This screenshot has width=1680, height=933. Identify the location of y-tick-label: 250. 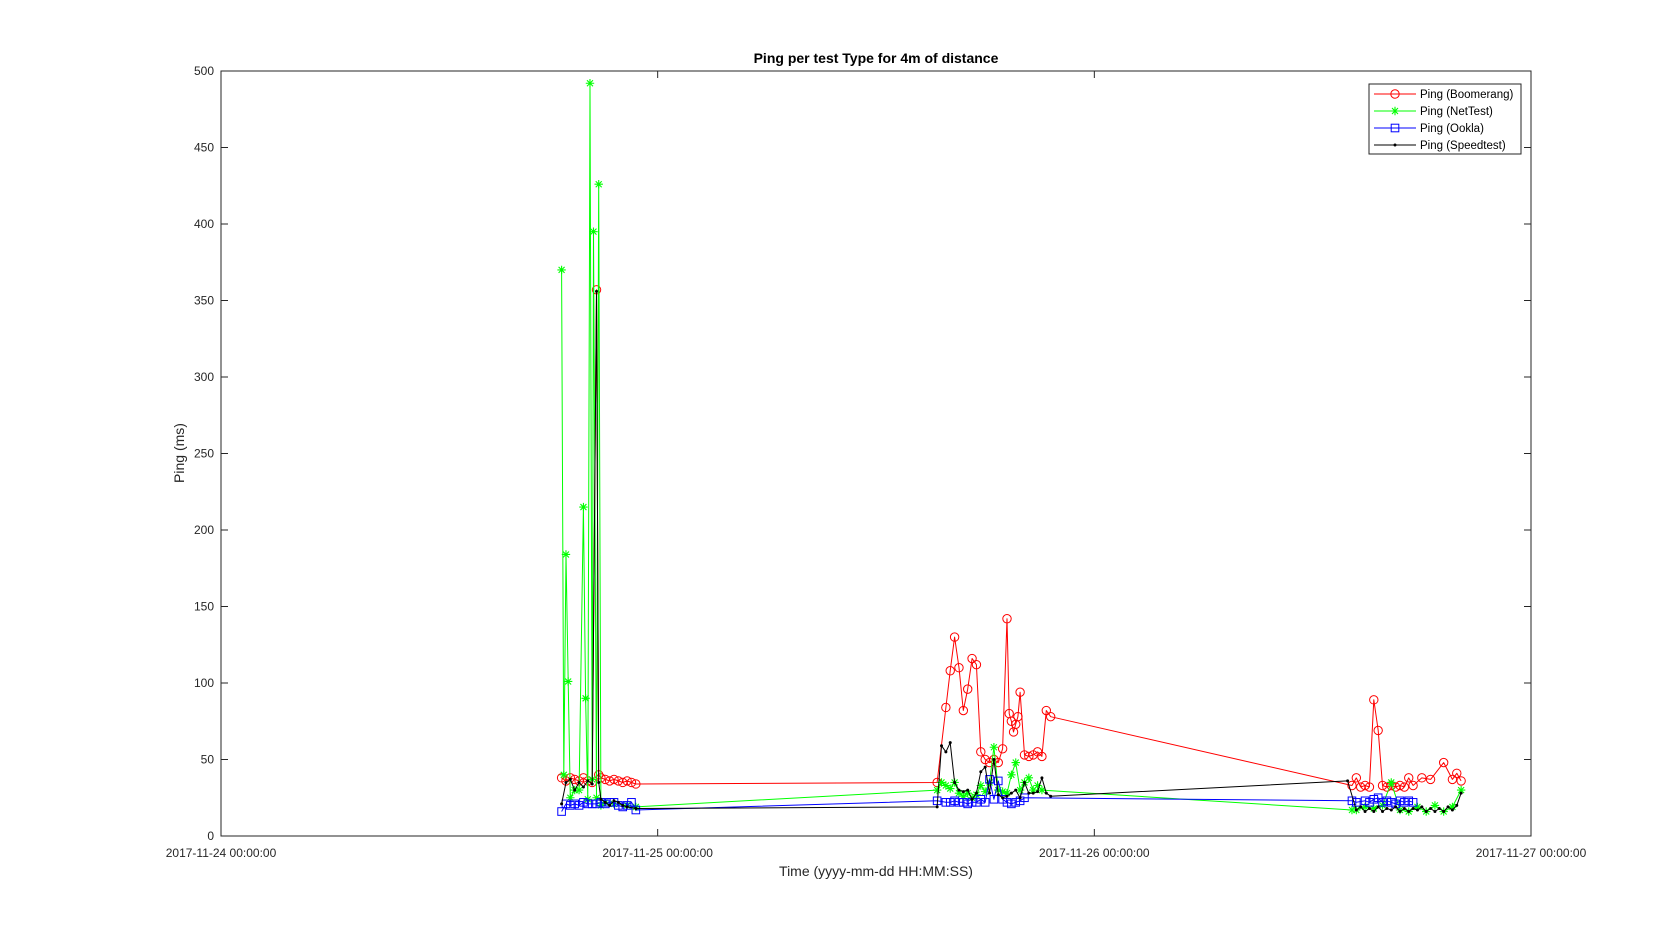
(204, 454).